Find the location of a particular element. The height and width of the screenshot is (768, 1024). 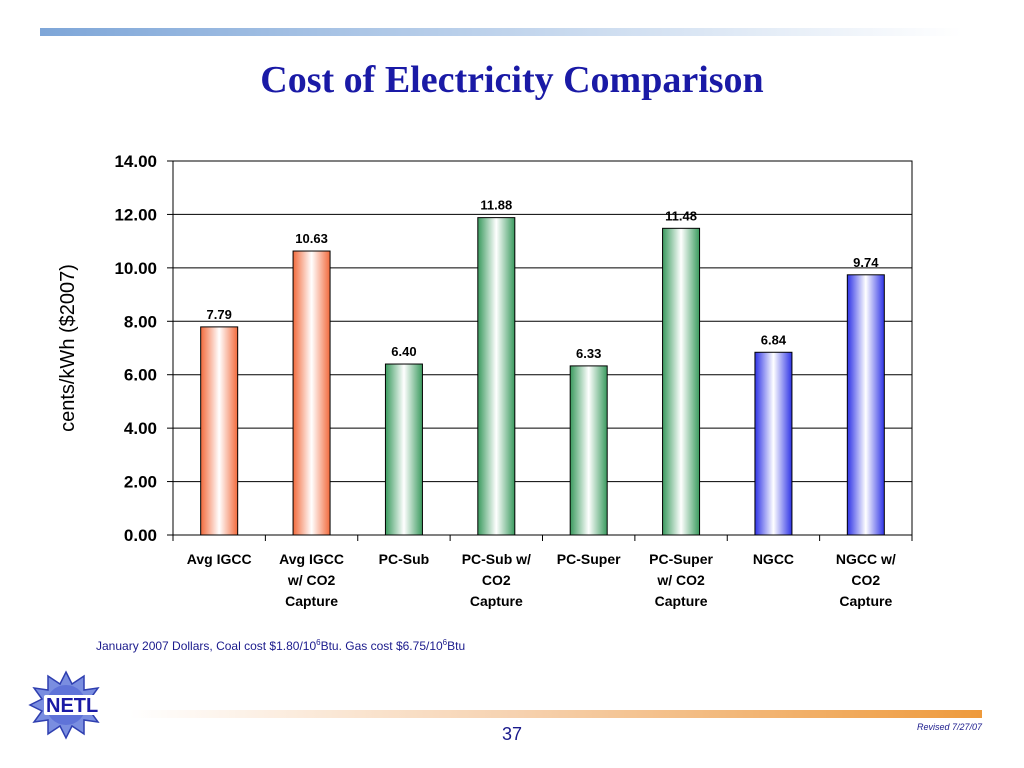

y-tick-label: 0.00 is located at coordinates (140, 535).